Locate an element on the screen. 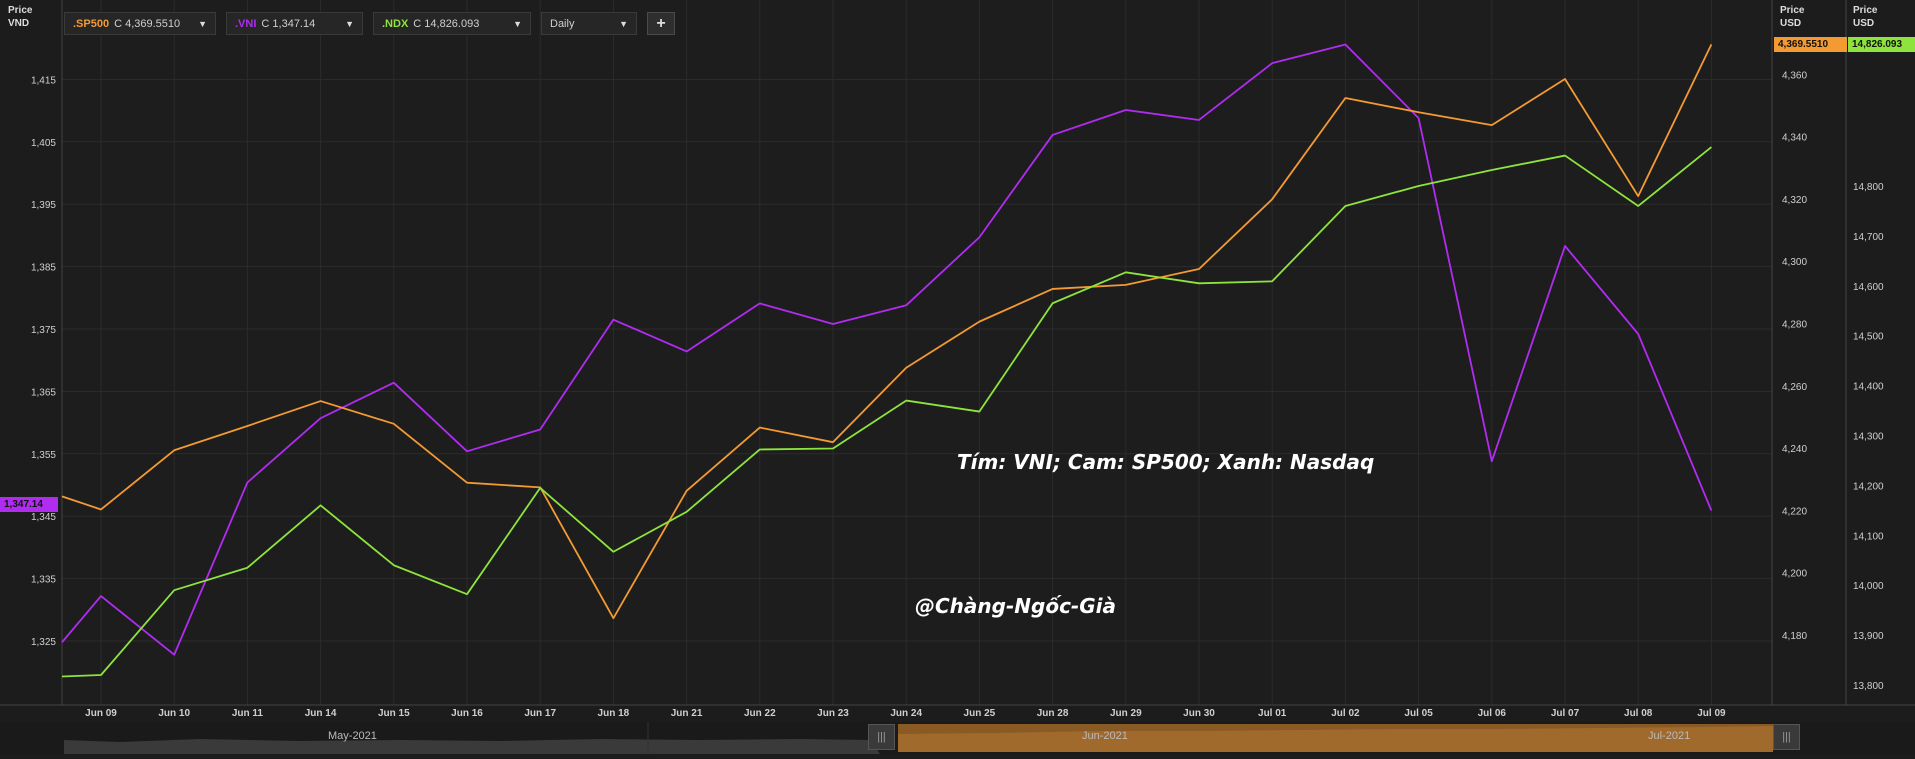  x-tick-label: Jul 02 is located at coordinates (1345, 713).